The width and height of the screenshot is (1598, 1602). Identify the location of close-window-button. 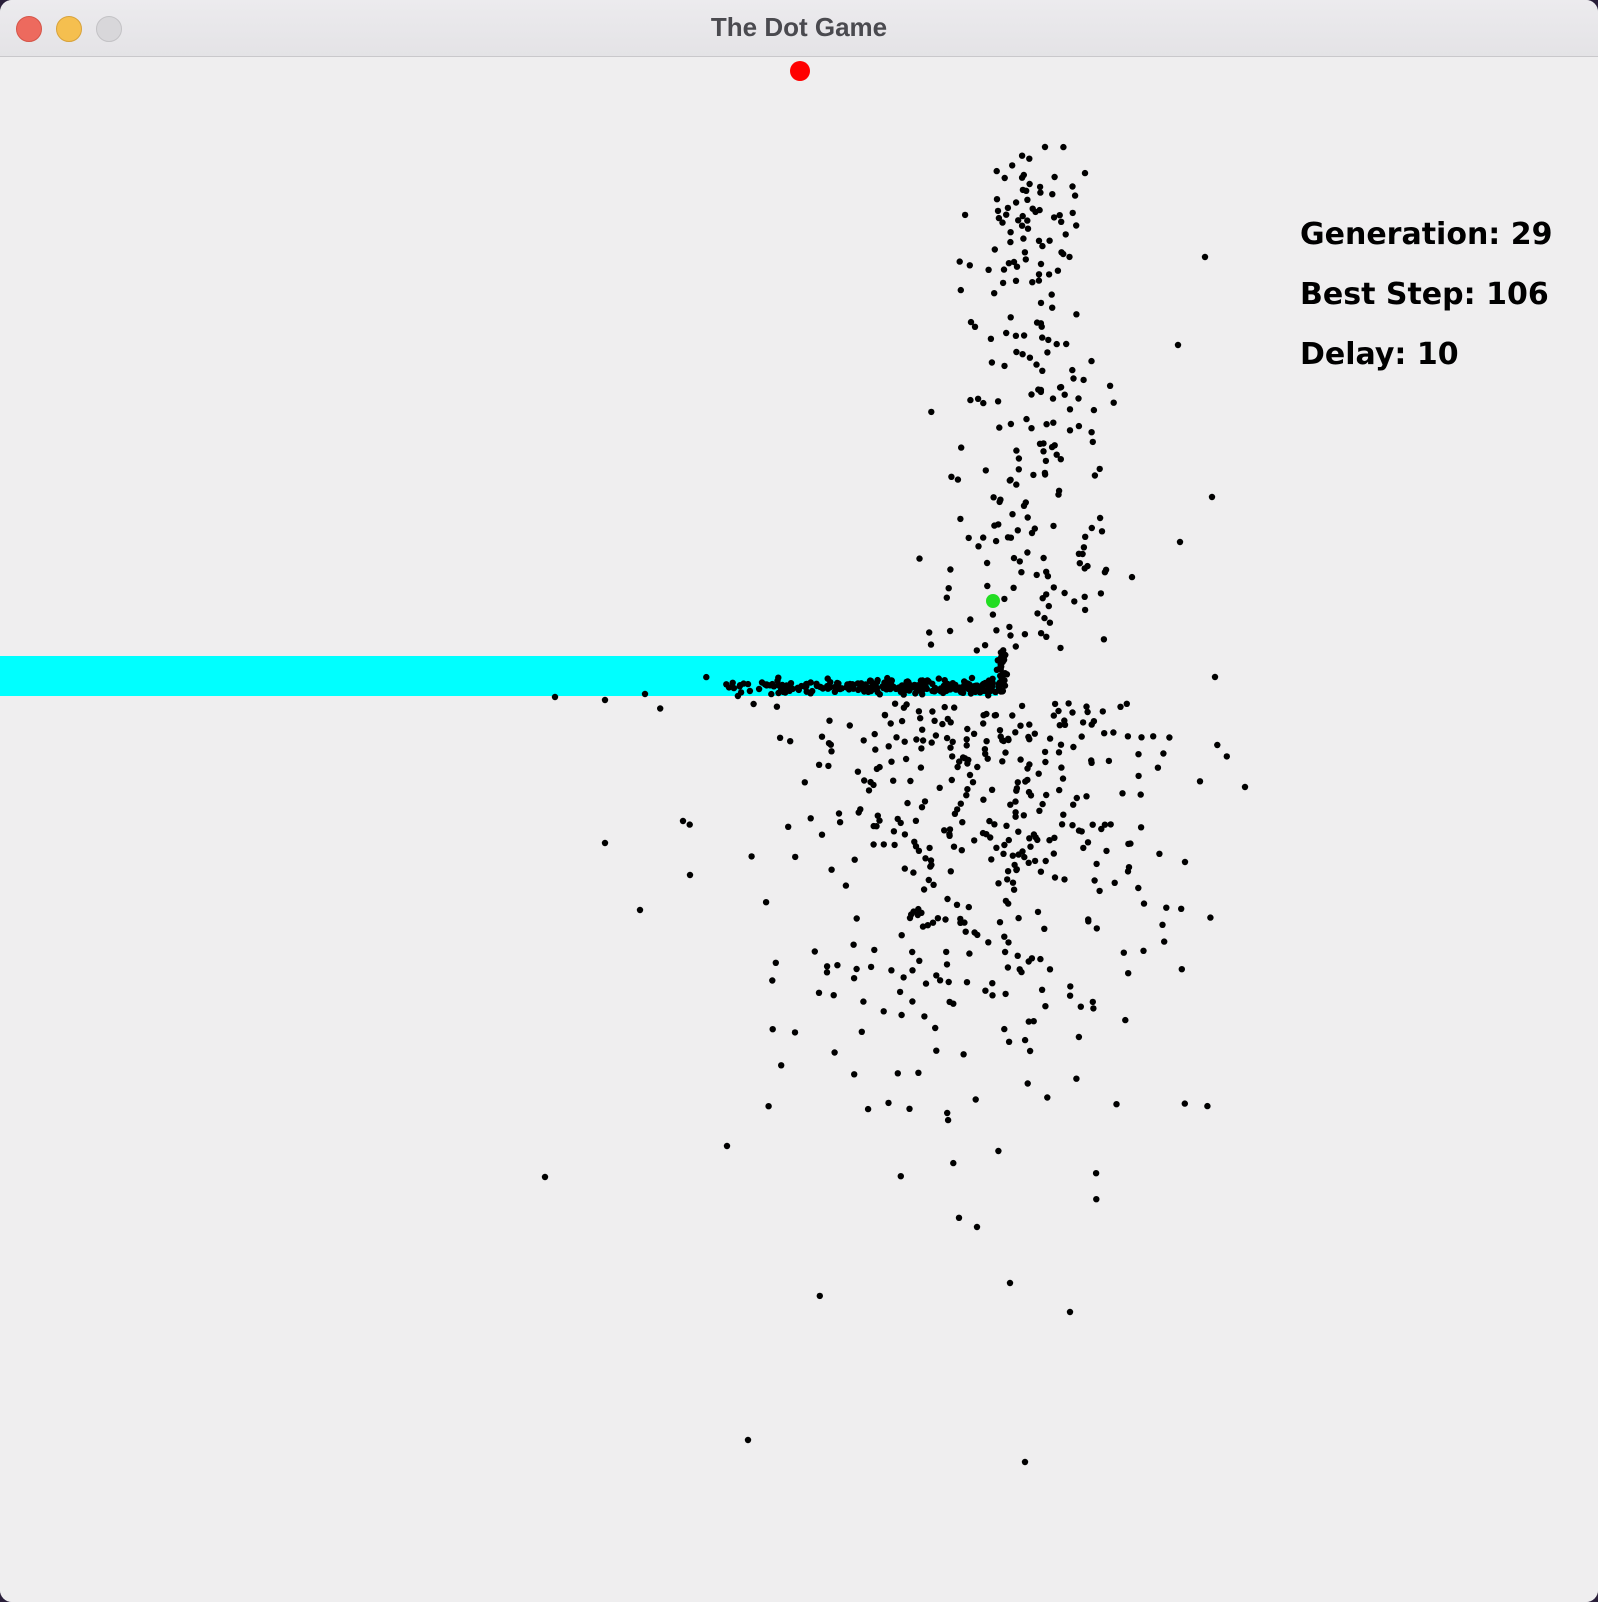
(29, 29).